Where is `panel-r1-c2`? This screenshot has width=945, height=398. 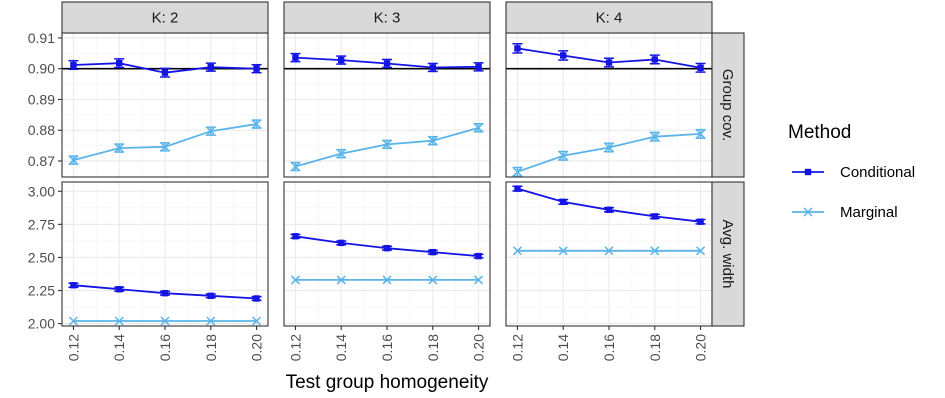
panel-r1-c2 is located at coordinates (609, 254).